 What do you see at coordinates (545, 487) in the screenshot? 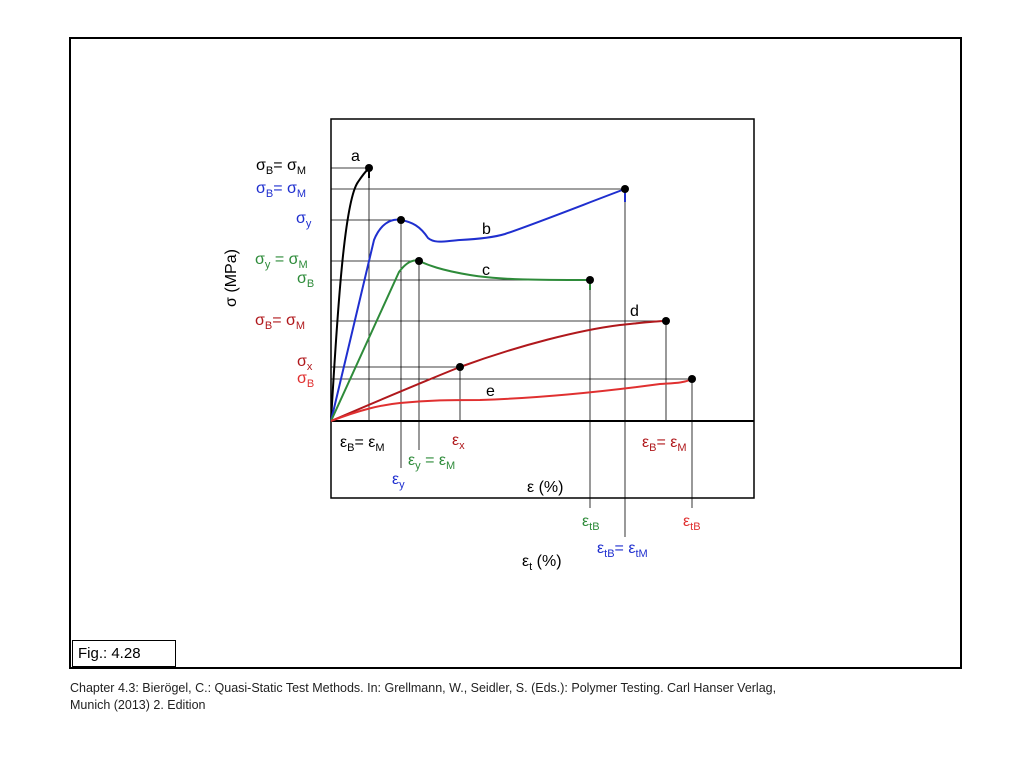
I see `x-axis-label-inner: ε (%)` at bounding box center [545, 487].